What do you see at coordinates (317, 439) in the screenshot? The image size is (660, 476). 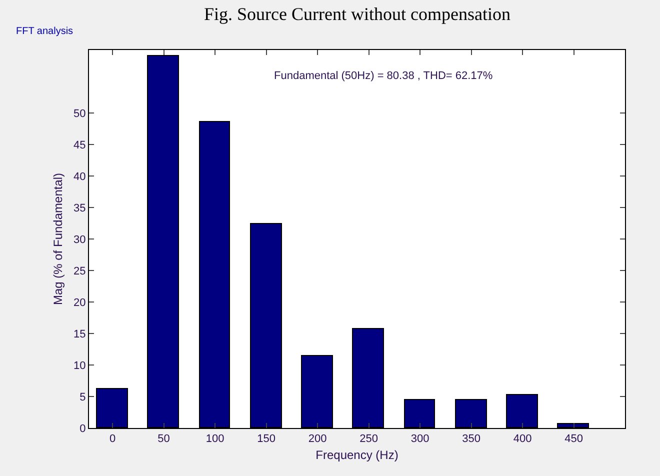 I see `x-tick-label: 200` at bounding box center [317, 439].